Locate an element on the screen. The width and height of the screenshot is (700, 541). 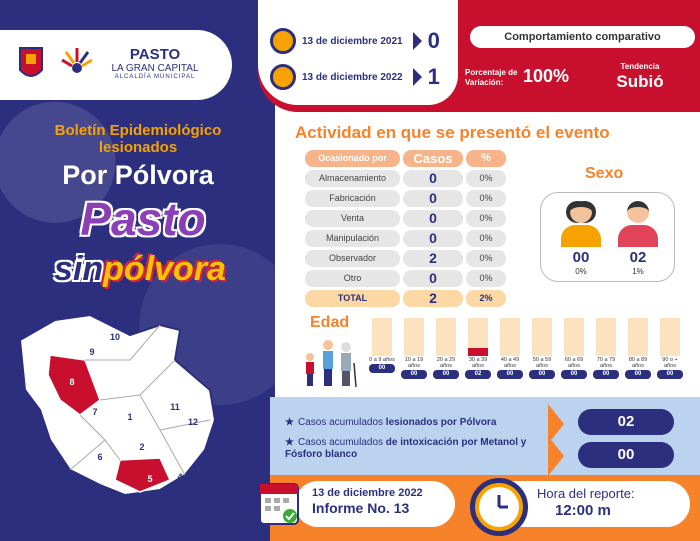
bulletin-title: Boletín Epidemiológico lesionados is located at coordinates (138, 139).